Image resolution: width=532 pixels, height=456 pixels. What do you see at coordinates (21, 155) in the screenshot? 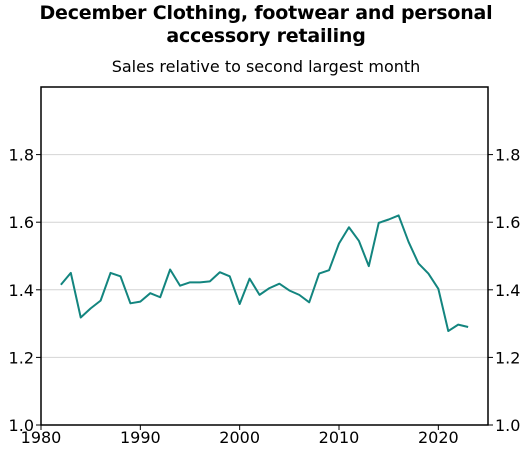
I see `y-tick-label-left: 1.8` at bounding box center [21, 155].